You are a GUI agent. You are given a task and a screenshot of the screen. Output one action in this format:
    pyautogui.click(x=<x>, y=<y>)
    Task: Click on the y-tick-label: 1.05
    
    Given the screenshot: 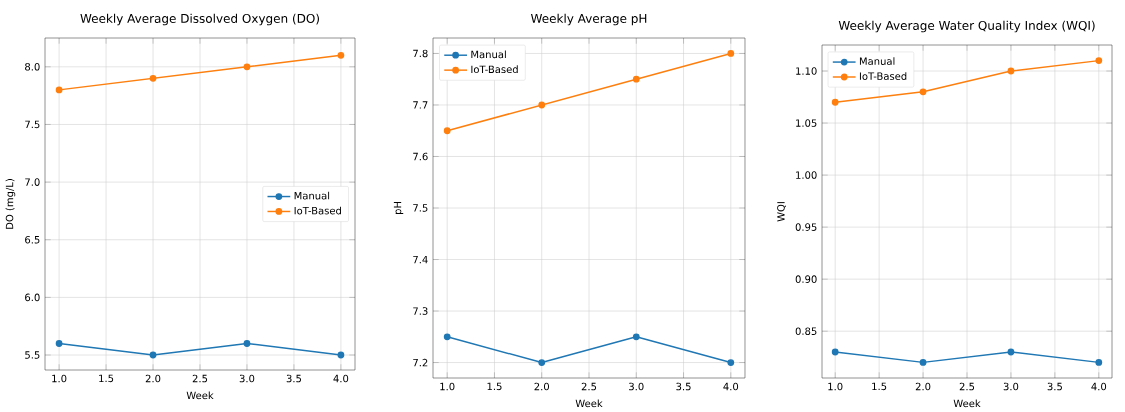 What is the action you would take?
    pyautogui.click(x=806, y=123)
    